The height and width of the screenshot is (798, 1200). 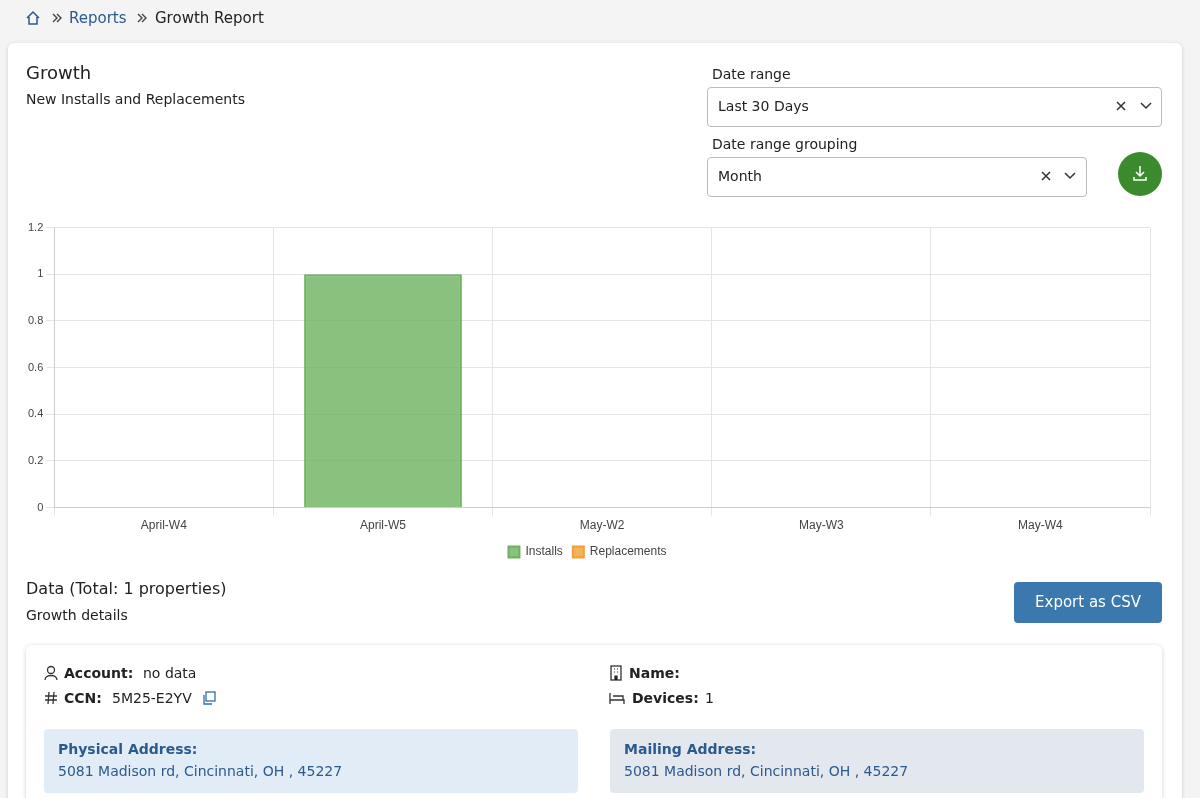 What do you see at coordinates (152, 698) in the screenshot?
I see `text: 5M25-E2YV` at bounding box center [152, 698].